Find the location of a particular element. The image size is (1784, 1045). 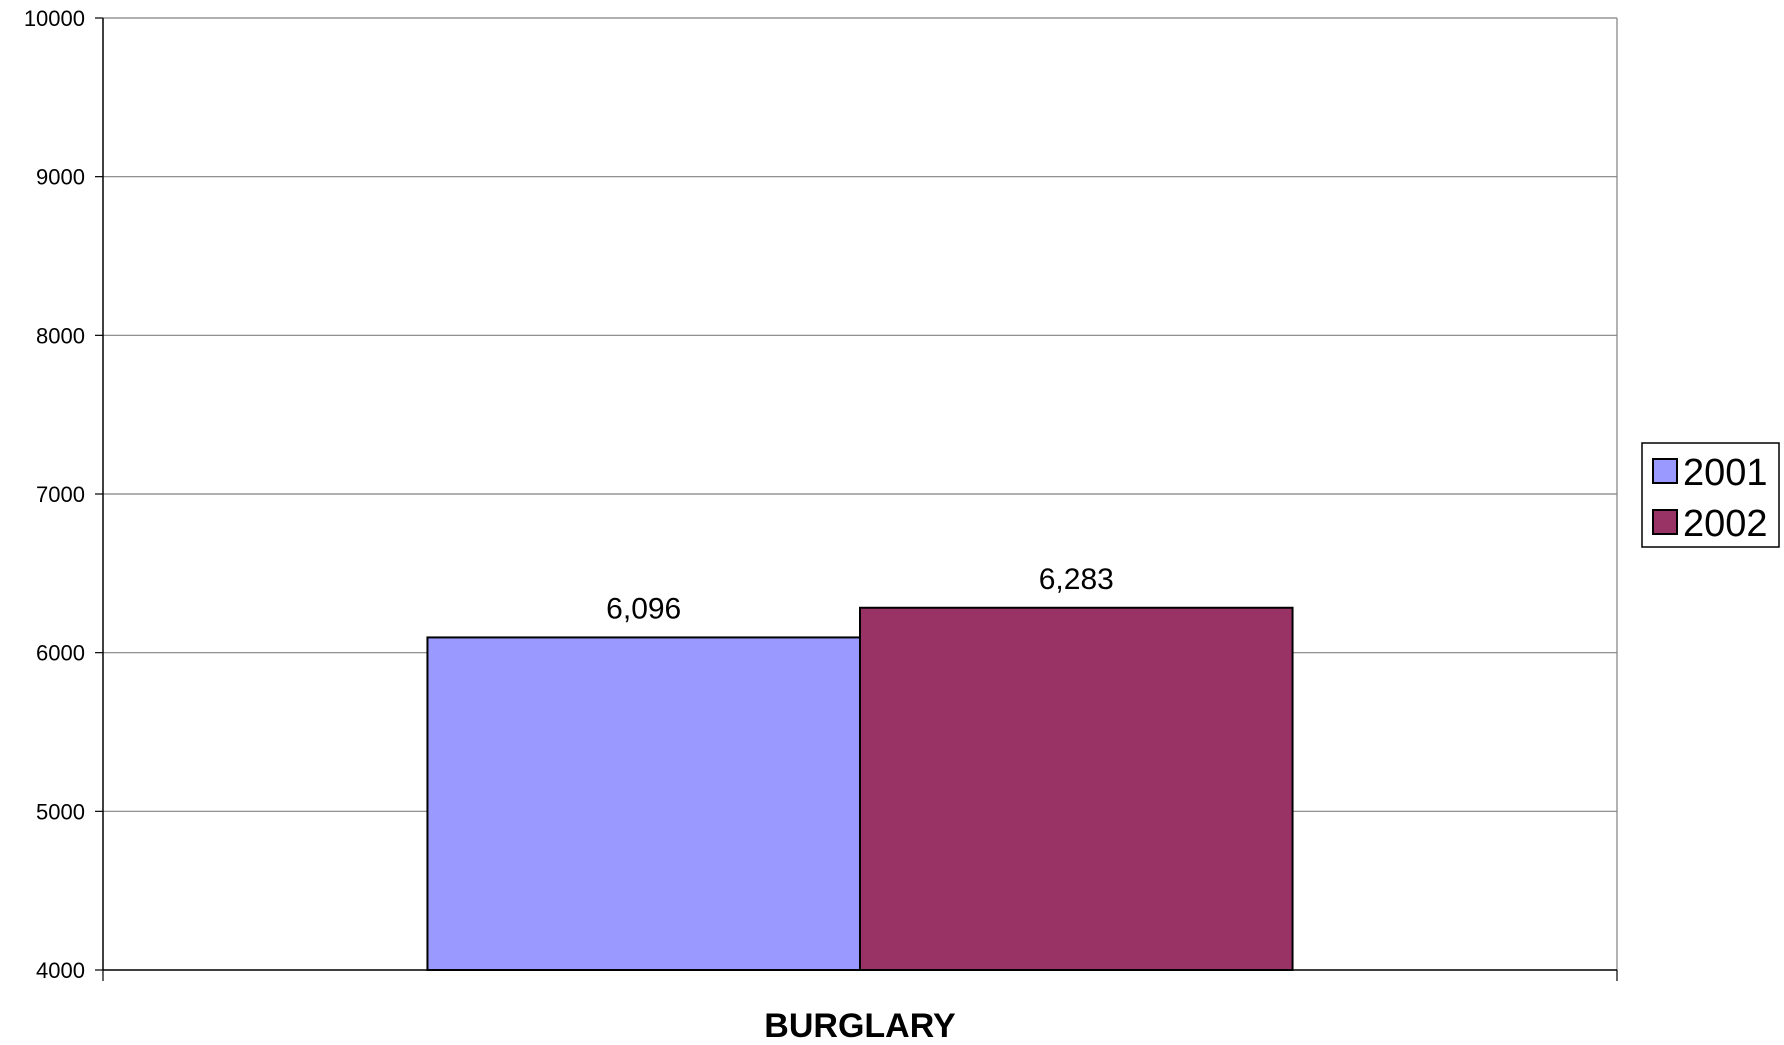

data-label-2001: 6,096 is located at coordinates (643, 608).